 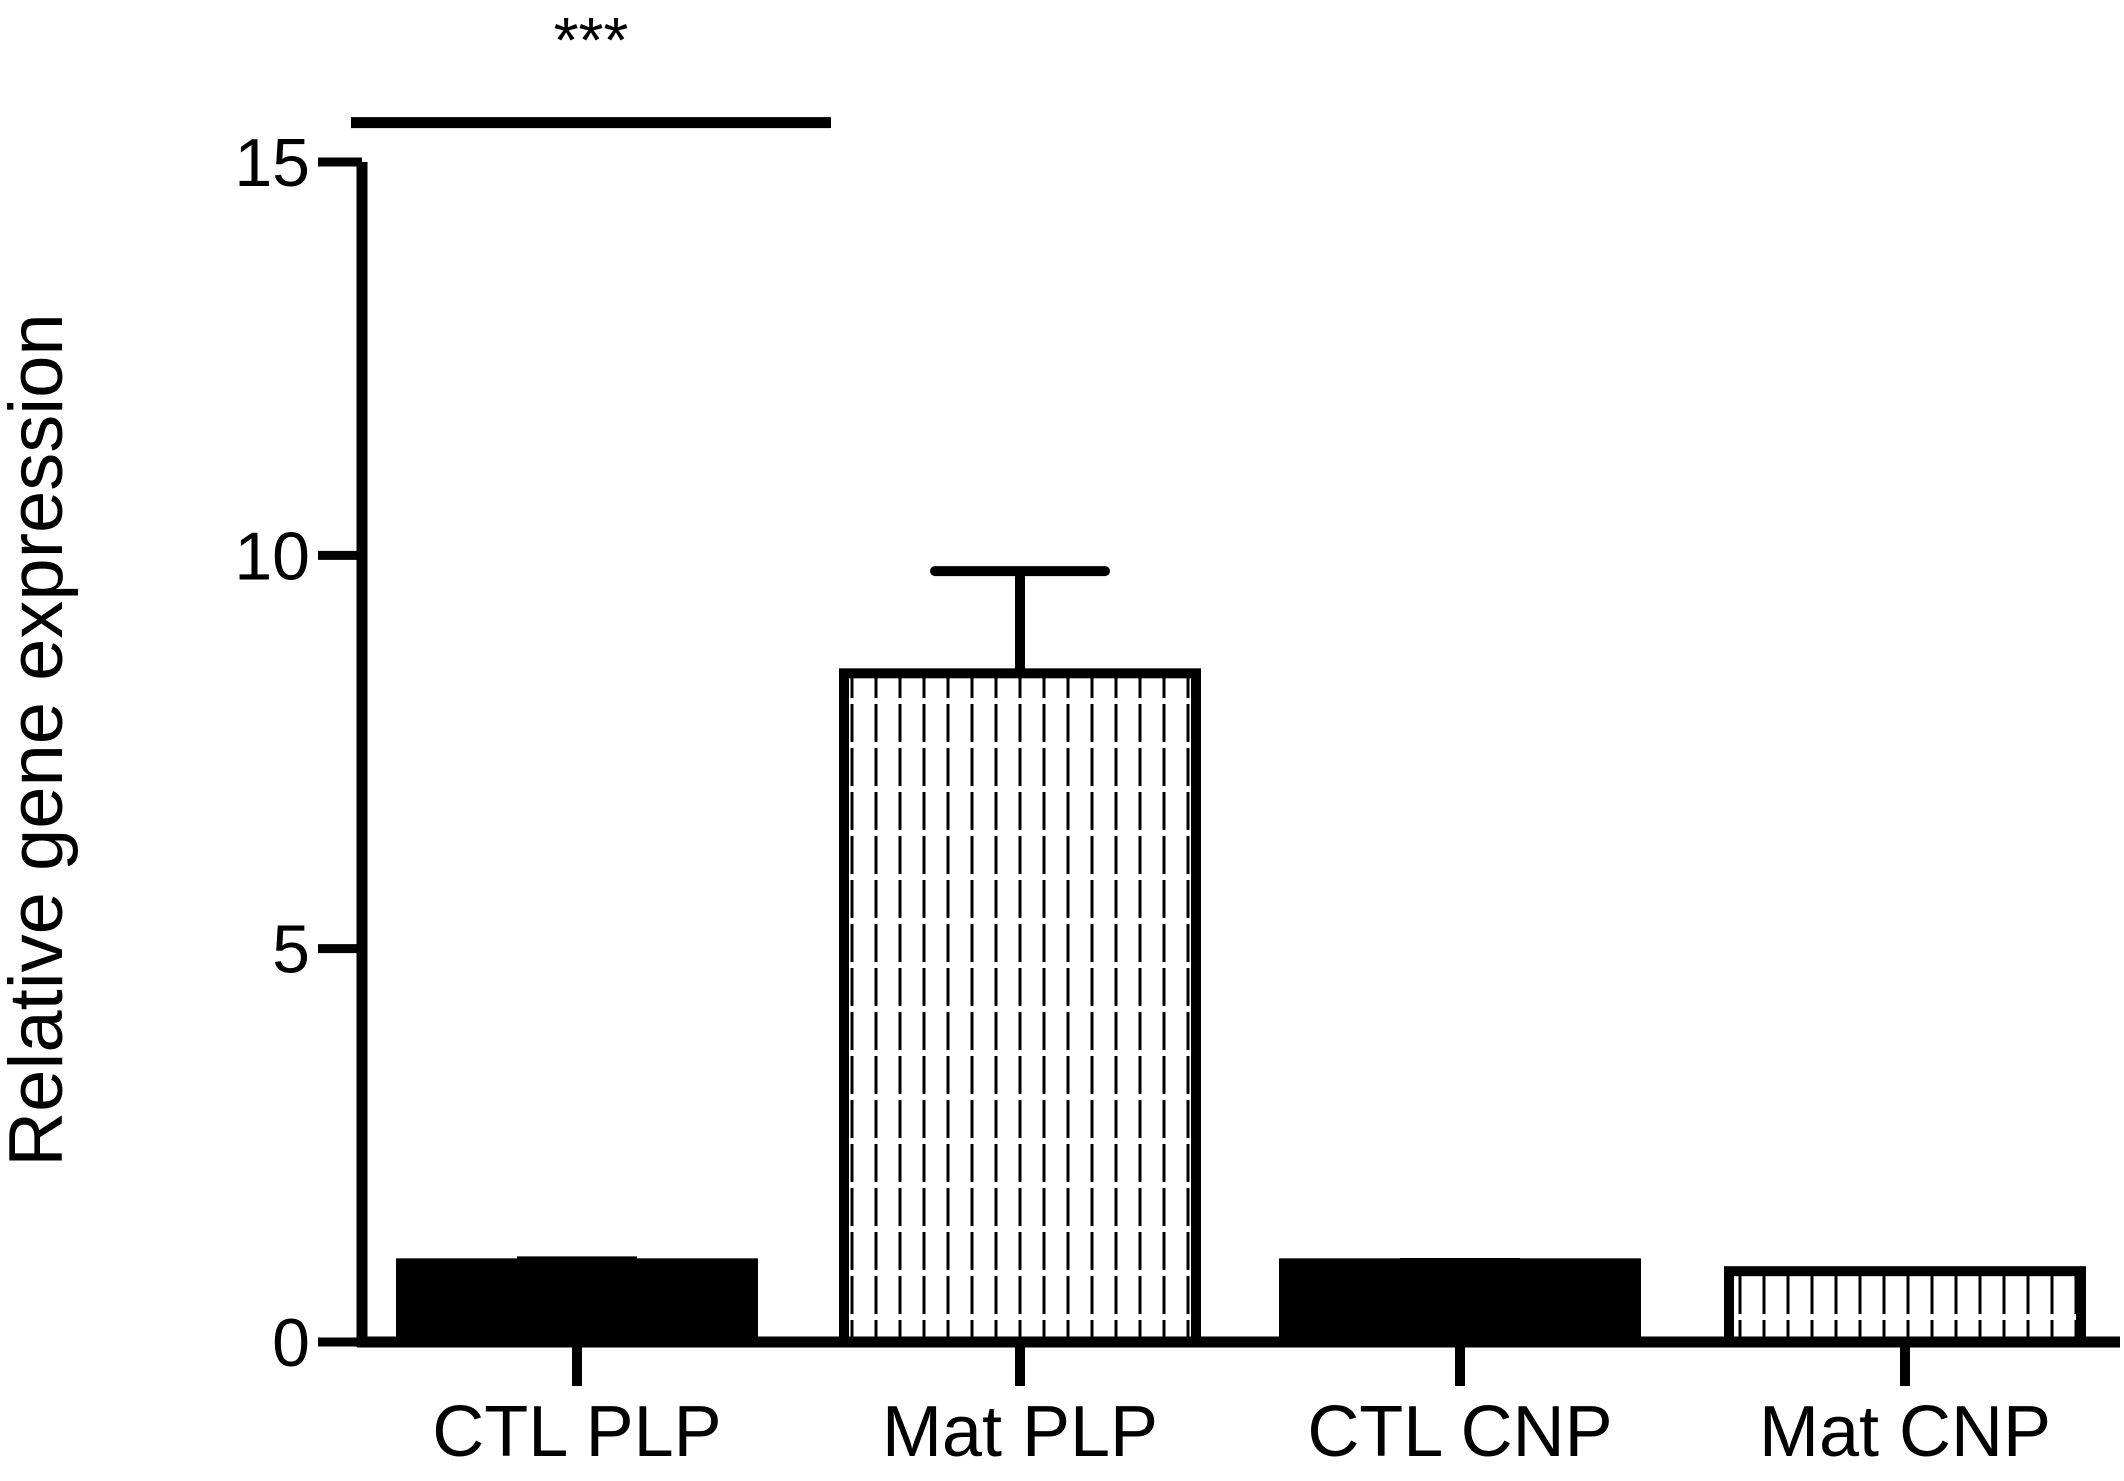 I want to click on bar-ctl-cnp, so click(x=1460, y=1303).